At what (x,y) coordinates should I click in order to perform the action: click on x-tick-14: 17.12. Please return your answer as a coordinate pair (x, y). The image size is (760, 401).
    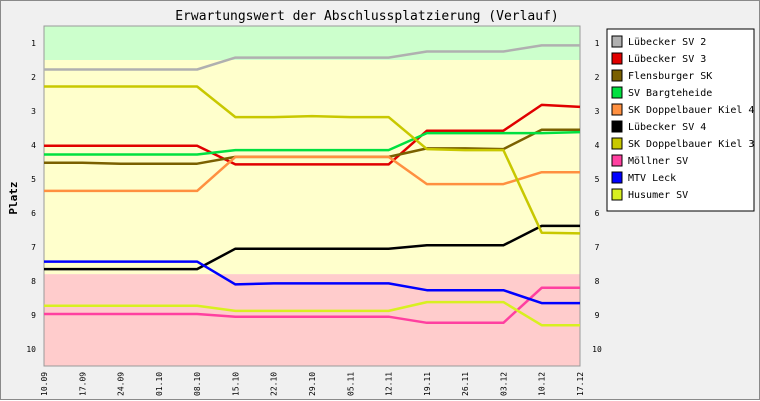
    Looking at the image, I should click on (580, 384).